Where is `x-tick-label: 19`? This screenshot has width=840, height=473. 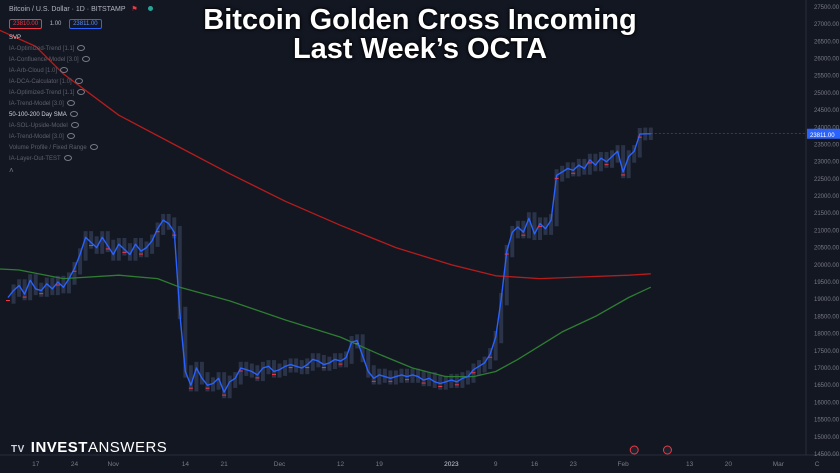 x-tick-label: 19 is located at coordinates (380, 464).